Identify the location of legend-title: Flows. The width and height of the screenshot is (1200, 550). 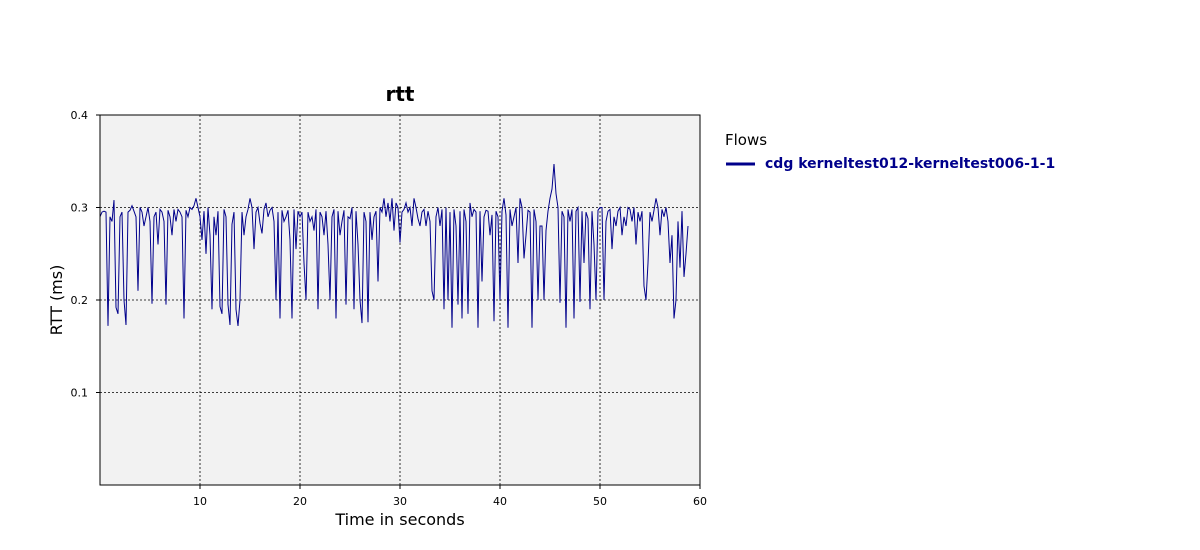
(746, 140).